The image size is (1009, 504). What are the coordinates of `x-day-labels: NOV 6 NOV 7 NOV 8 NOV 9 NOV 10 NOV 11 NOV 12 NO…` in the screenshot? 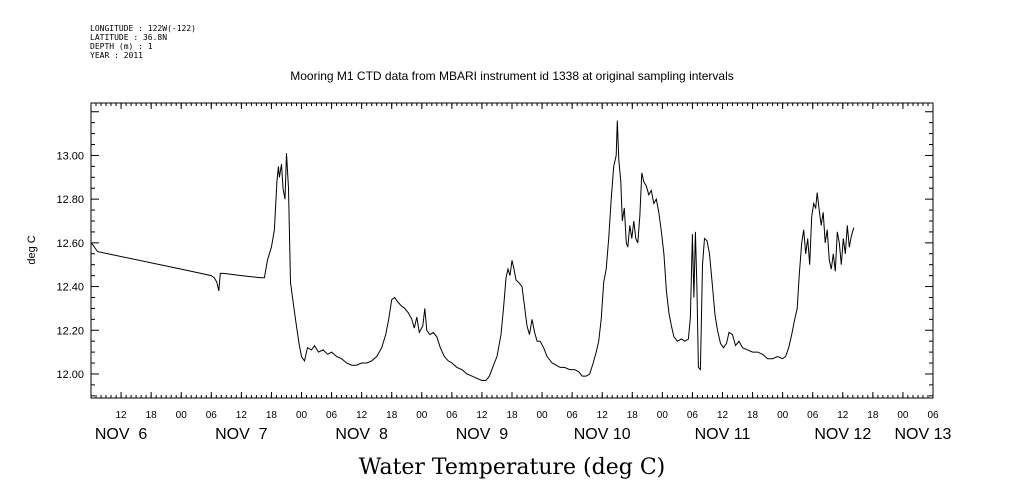 It's located at (523, 434).